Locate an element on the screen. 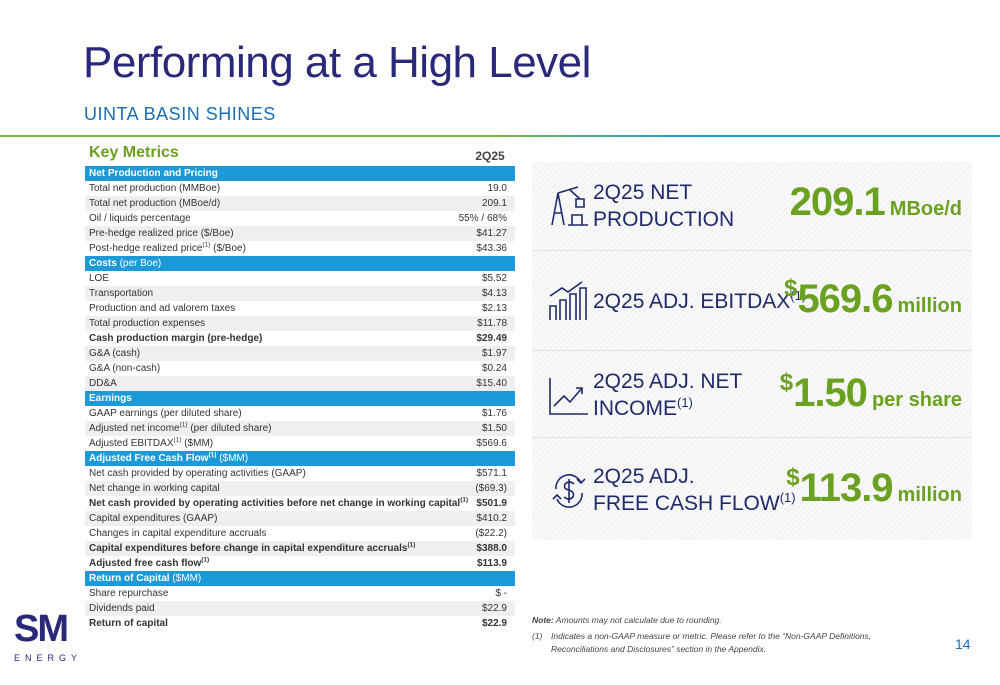 This screenshot has width=1000, height=685. label-text: 2Q25 ADJ. is located at coordinates (644, 476).